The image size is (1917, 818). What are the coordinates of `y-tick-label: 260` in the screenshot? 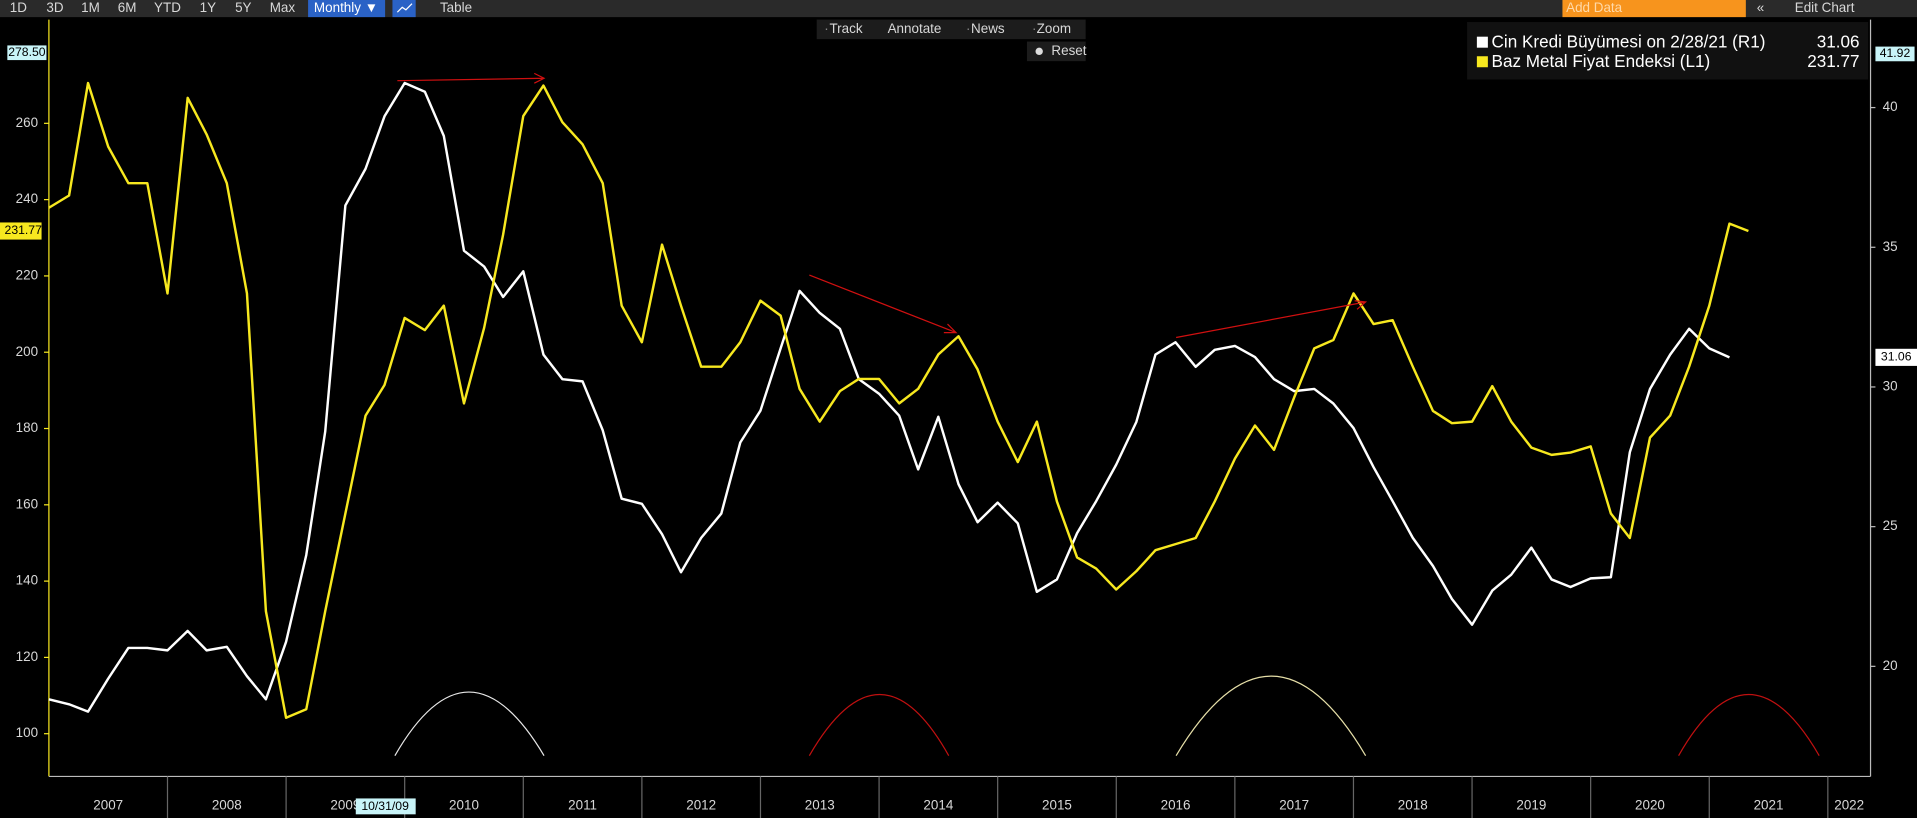 It's located at (27, 122).